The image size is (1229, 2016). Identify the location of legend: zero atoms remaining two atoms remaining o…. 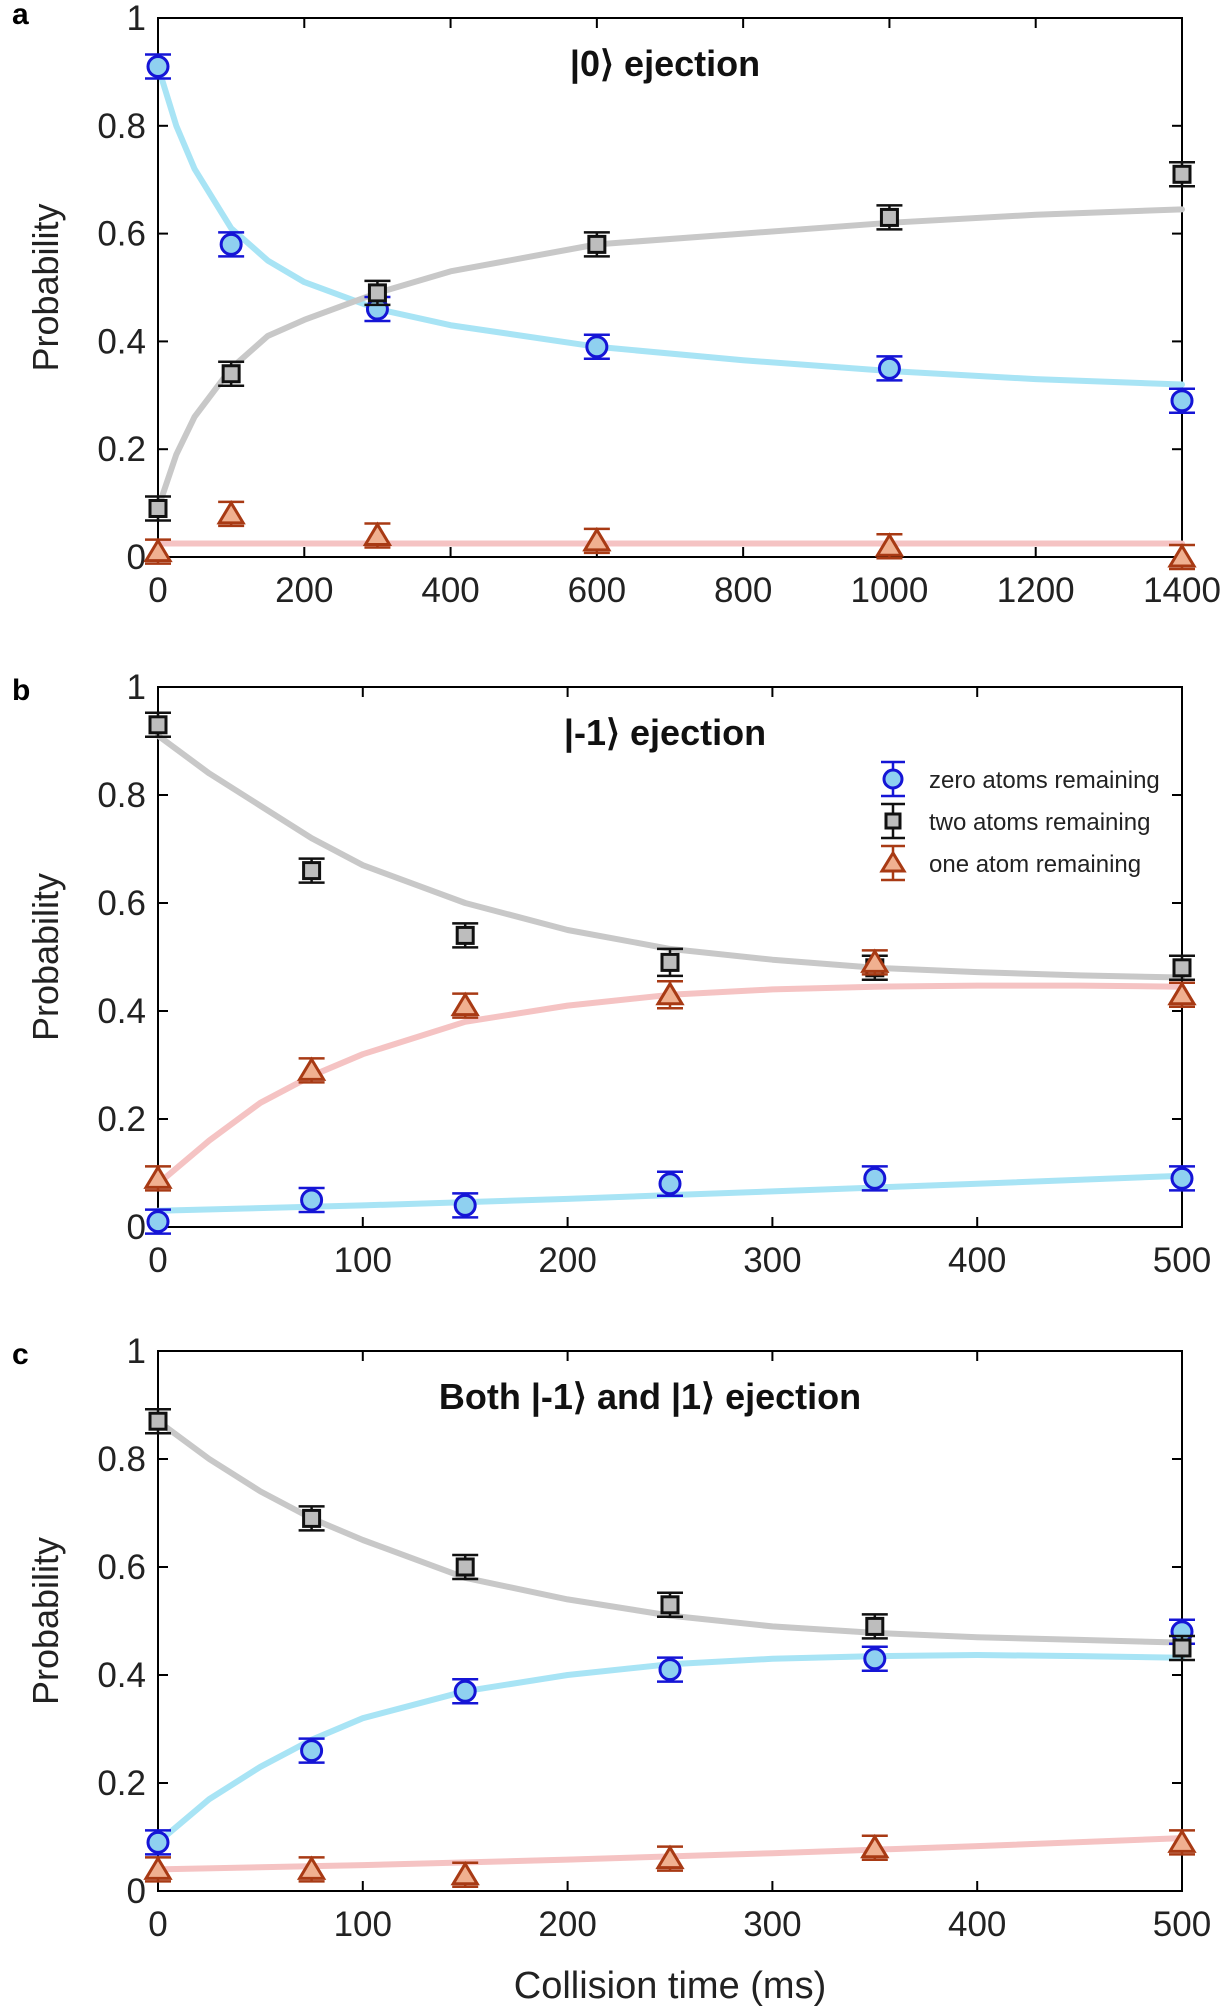
(1019, 821).